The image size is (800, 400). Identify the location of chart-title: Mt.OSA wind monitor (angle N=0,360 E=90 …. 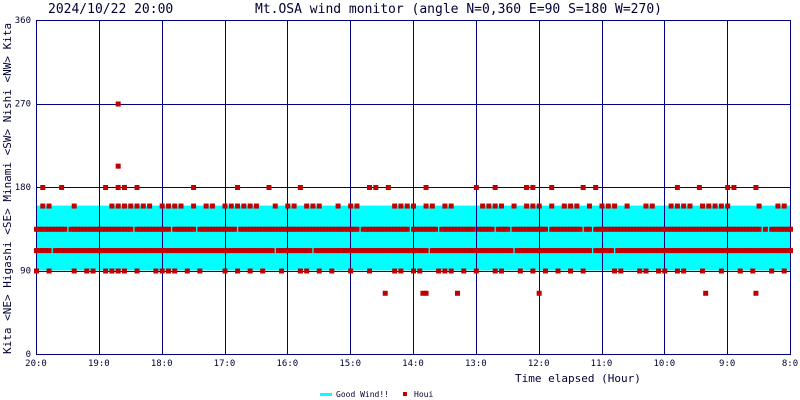
(458, 9).